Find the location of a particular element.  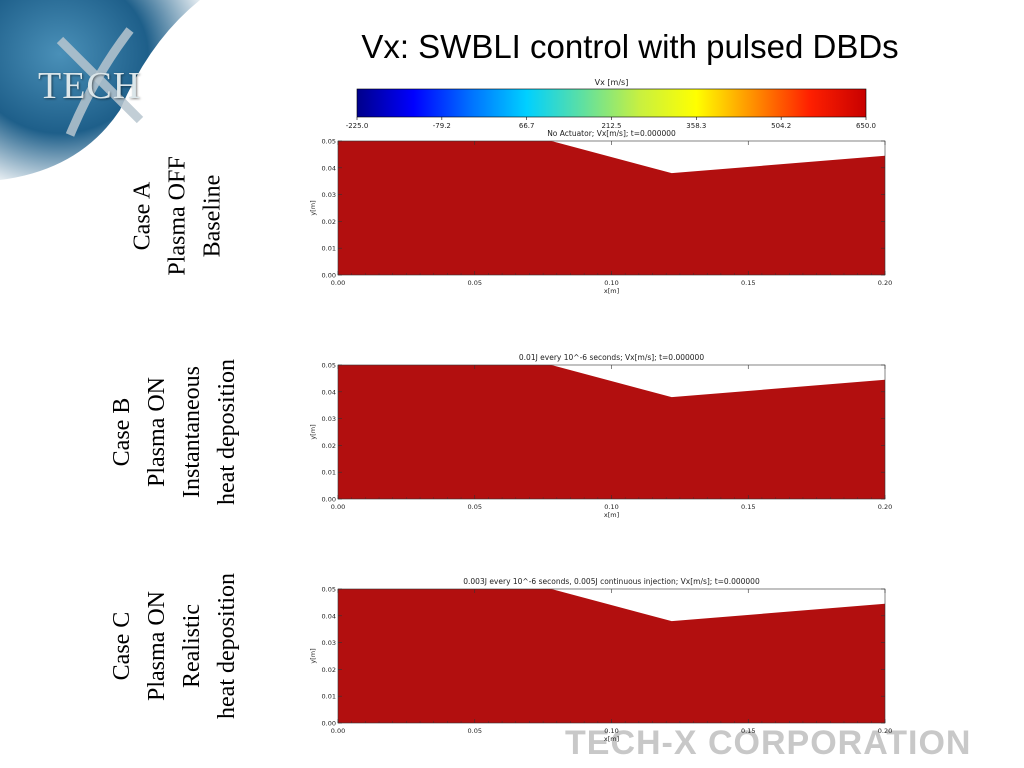

case-c-line-3: Realistic is located at coordinates (192, 646).